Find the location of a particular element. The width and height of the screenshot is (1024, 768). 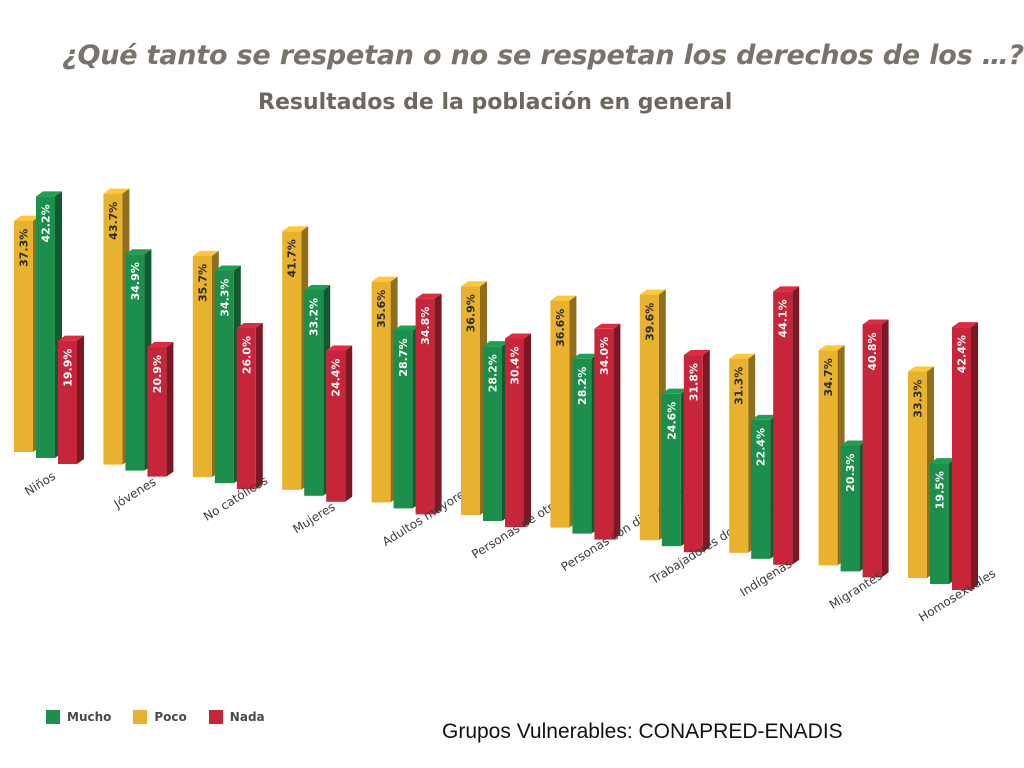

data-label-personas-de-otra-raza-nada: 30.4% is located at coordinates (515, 366).